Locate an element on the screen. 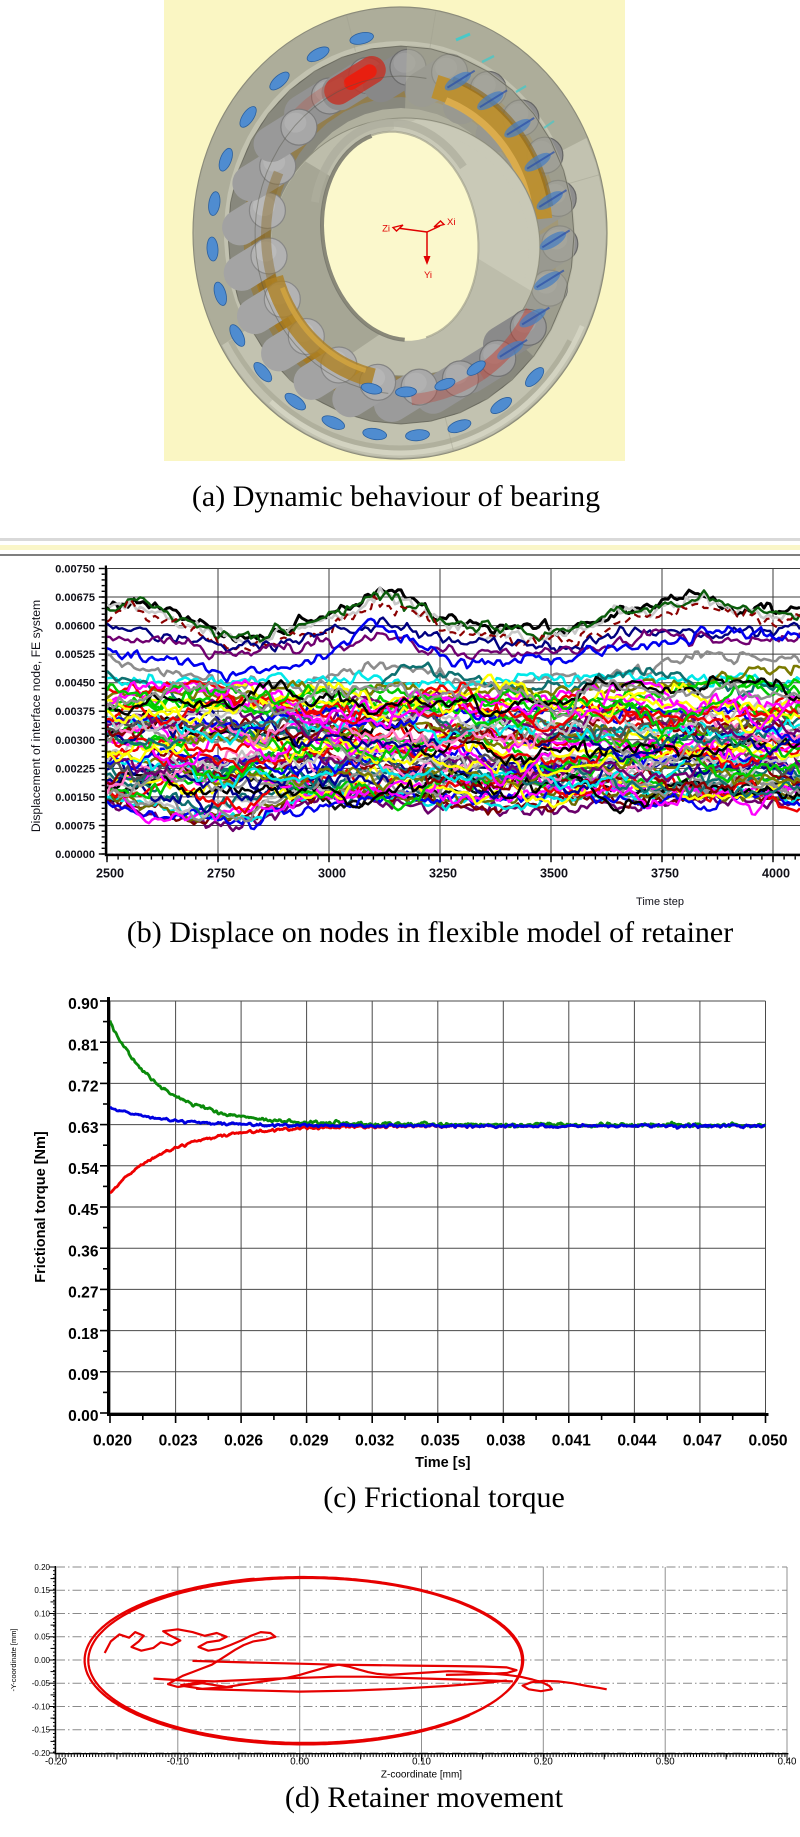 This screenshot has width=800, height=1837. svg-text: 3250 is located at coordinates (443, 874).